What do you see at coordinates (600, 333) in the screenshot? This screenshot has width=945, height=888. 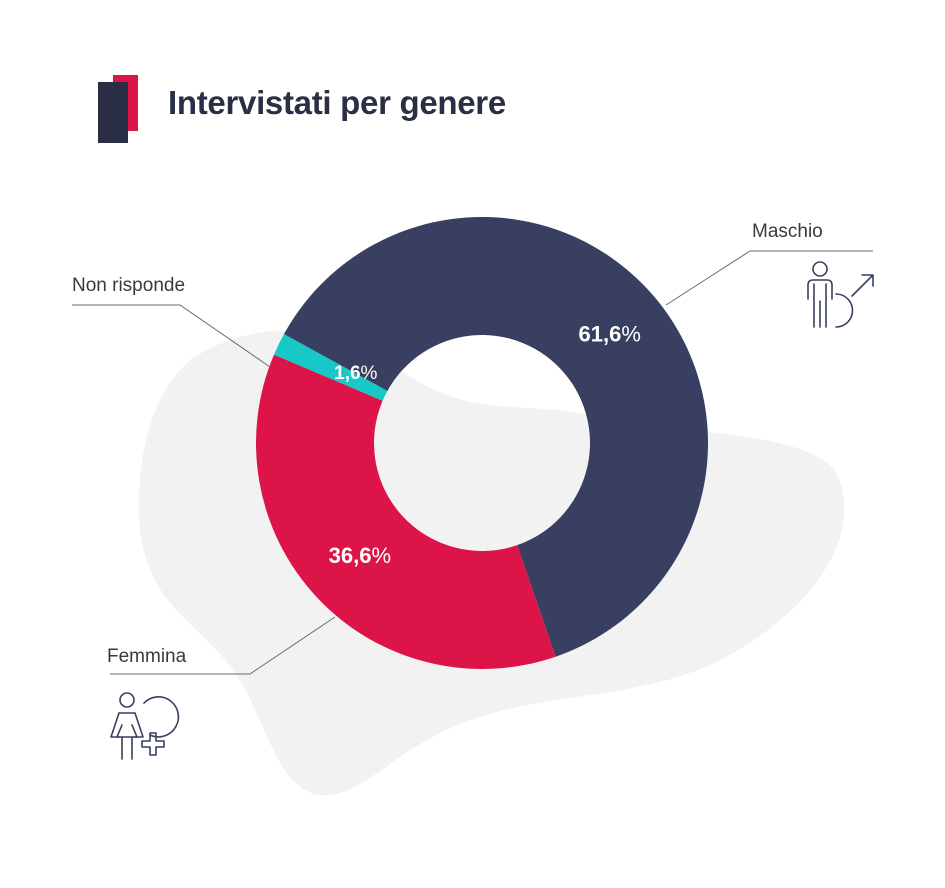 I see `percent-value: 61,6` at bounding box center [600, 333].